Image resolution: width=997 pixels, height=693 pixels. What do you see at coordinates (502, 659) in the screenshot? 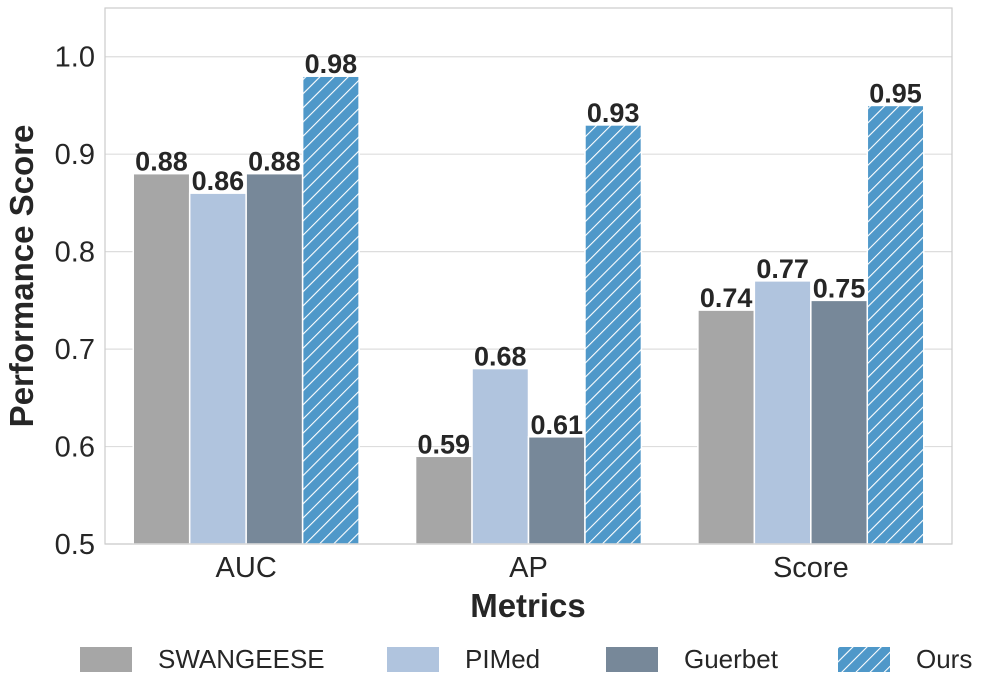
I see `legend-label: PIMed` at bounding box center [502, 659].